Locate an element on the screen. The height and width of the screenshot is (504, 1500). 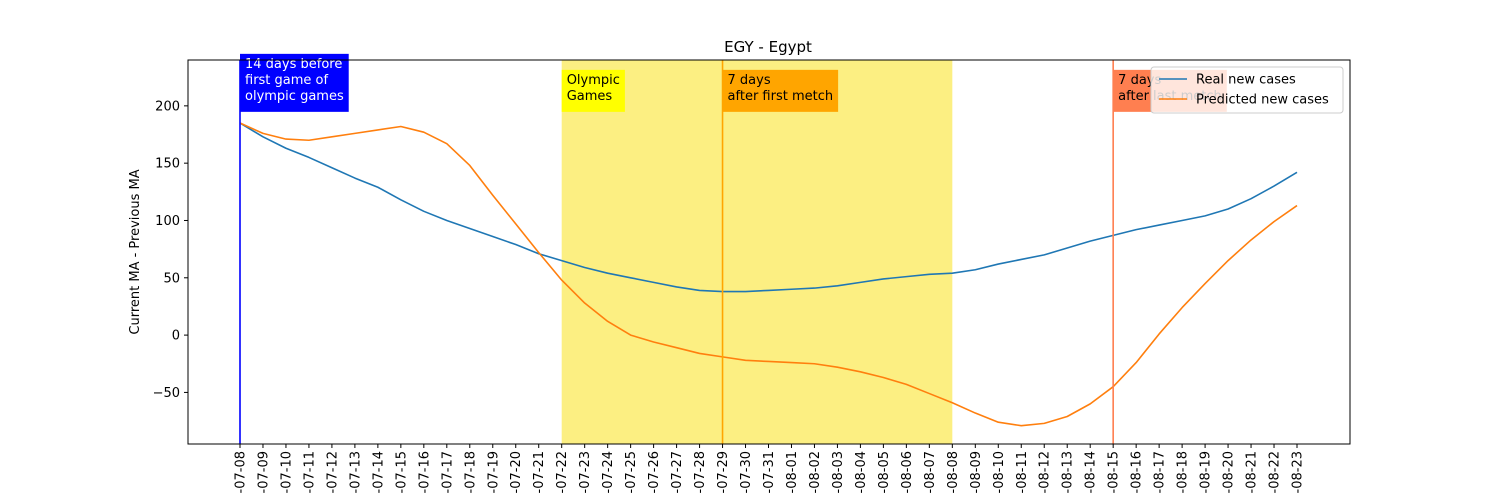
annotation-text: 7 days is located at coordinates (749, 80).